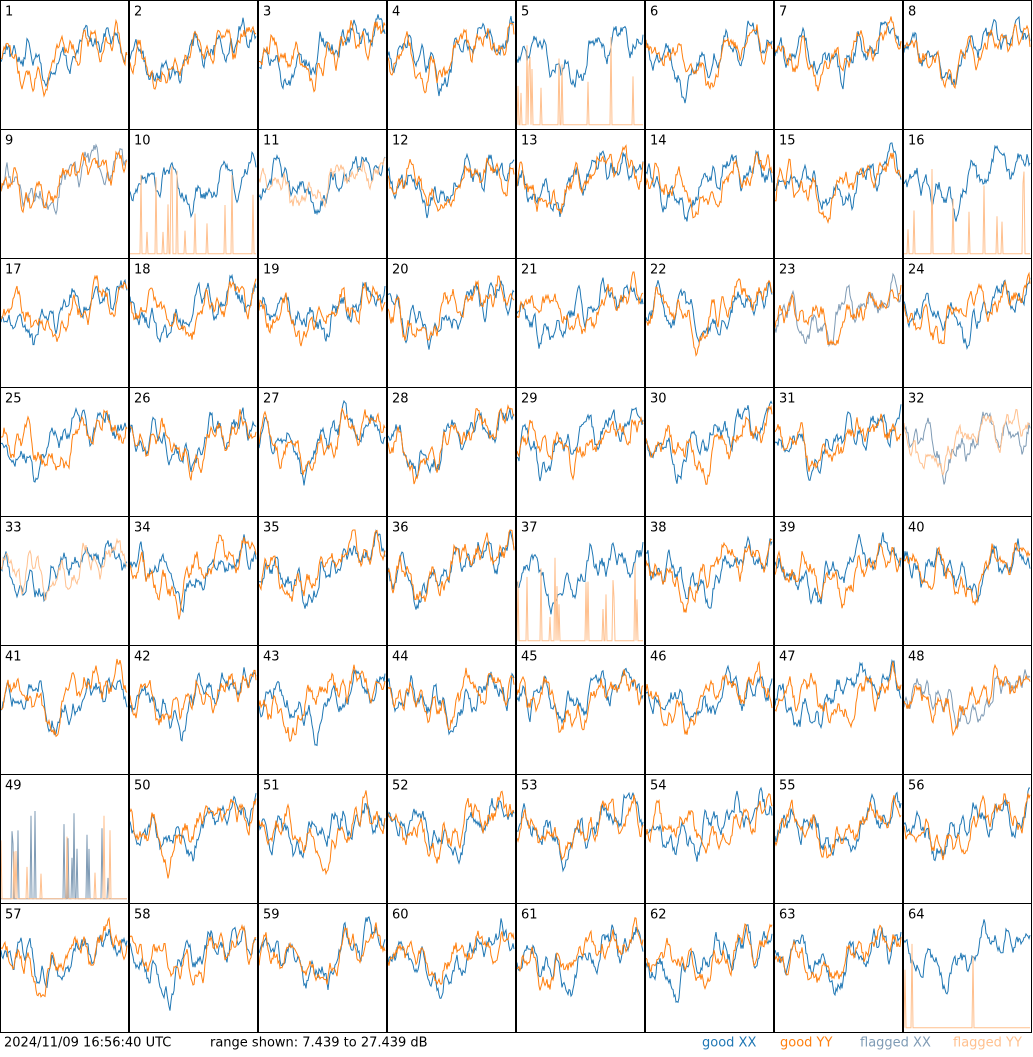 This screenshot has height=1057, width=1033. What do you see at coordinates (916, 528) in the screenshot?
I see `panel-label: 40` at bounding box center [916, 528].